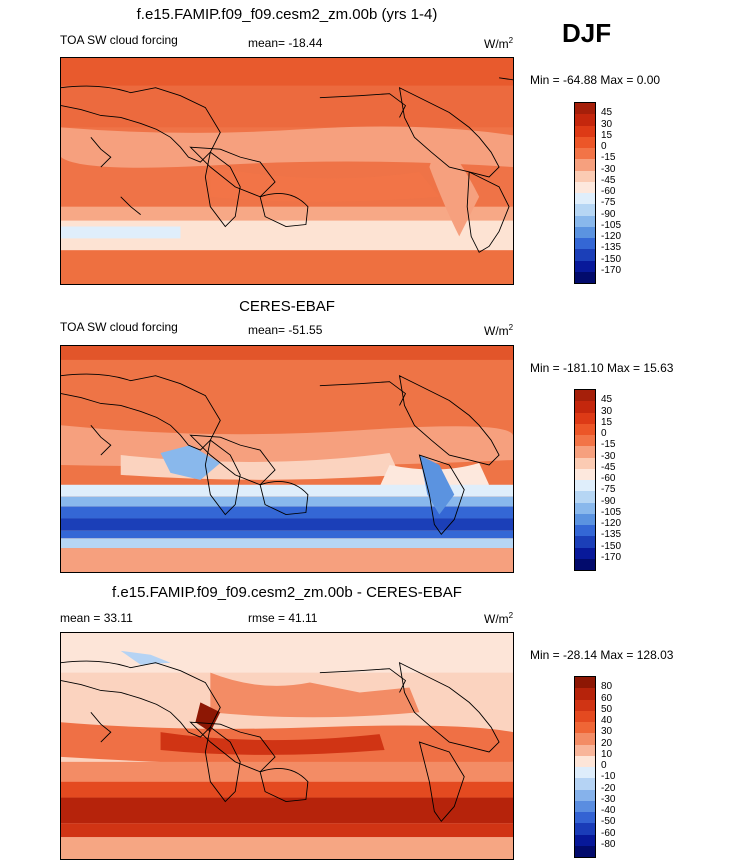  Describe the element at coordinates (608, 445) in the screenshot. I see `colorbar-tick-label: -15` at that location.